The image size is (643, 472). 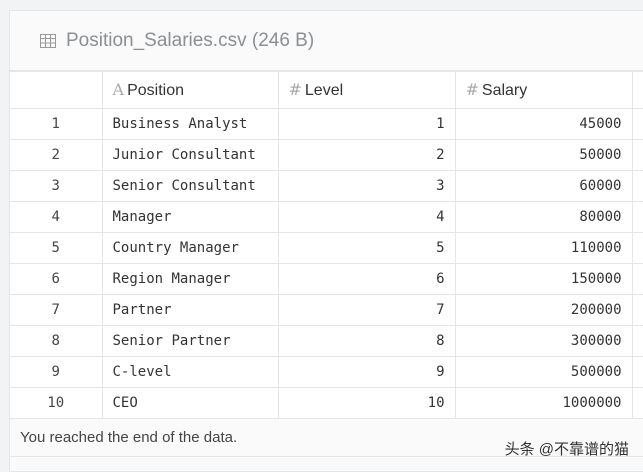 I want to click on position-cell: C-level, so click(x=190, y=372).